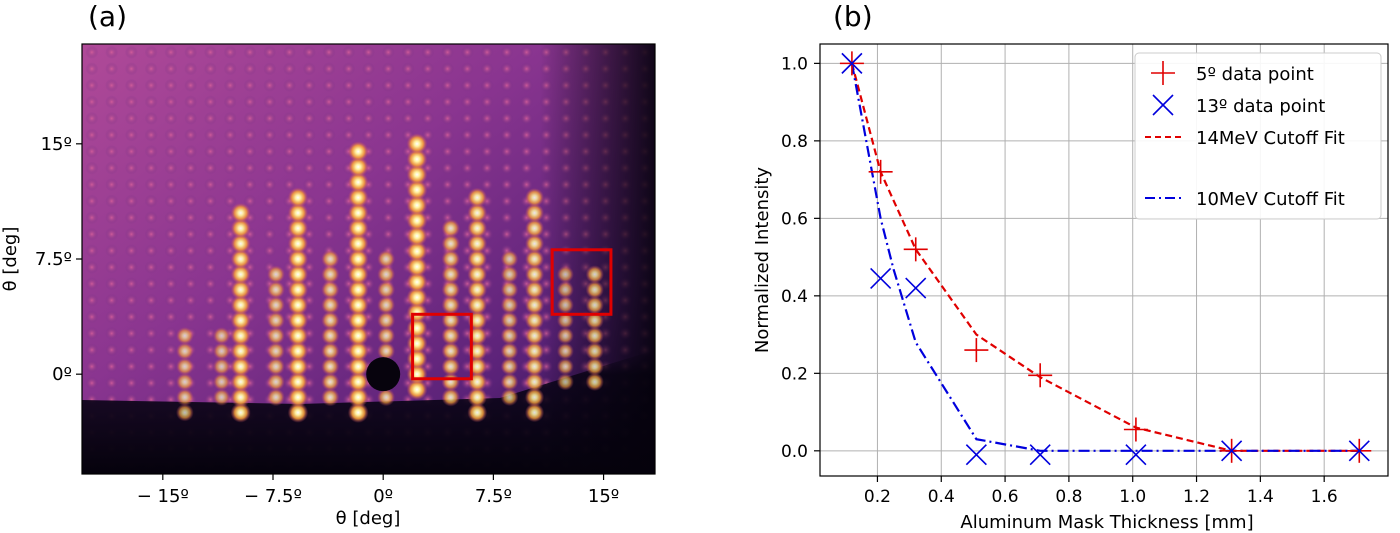 This screenshot has height=533, width=1400. I want to click on heatmap-y-tick-label: 0º, so click(62, 374).